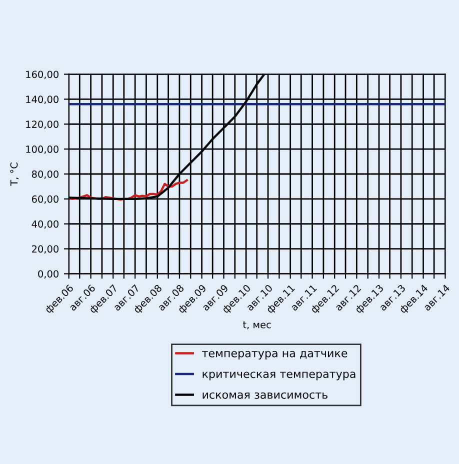 This screenshot has height=464, width=459. I want to click on y-tick-label: 60,00, so click(45, 199).